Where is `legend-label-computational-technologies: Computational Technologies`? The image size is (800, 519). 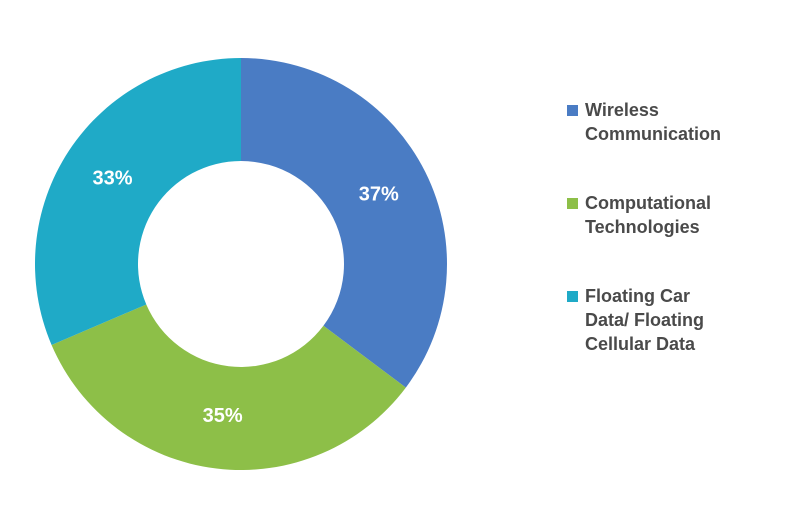
legend-label-computational-technologies: Computational Technologies is located at coordinates (648, 215).